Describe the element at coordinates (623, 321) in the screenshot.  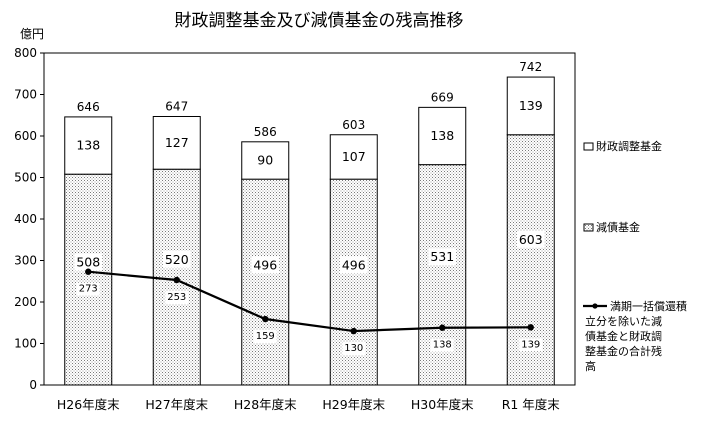
I see `legend-label: 立分を除いた減` at that location.